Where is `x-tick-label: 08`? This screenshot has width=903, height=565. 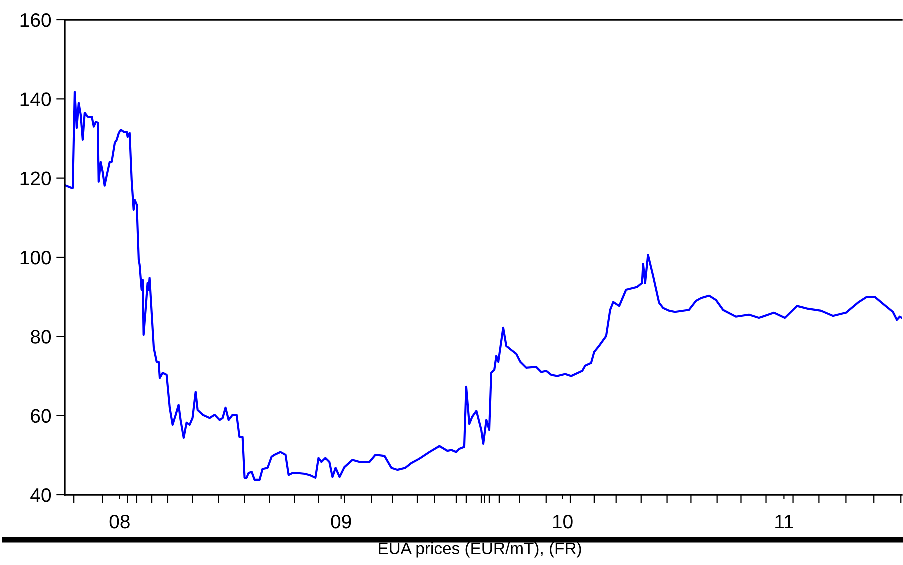
x-tick-label: 08 is located at coordinates (120, 521).